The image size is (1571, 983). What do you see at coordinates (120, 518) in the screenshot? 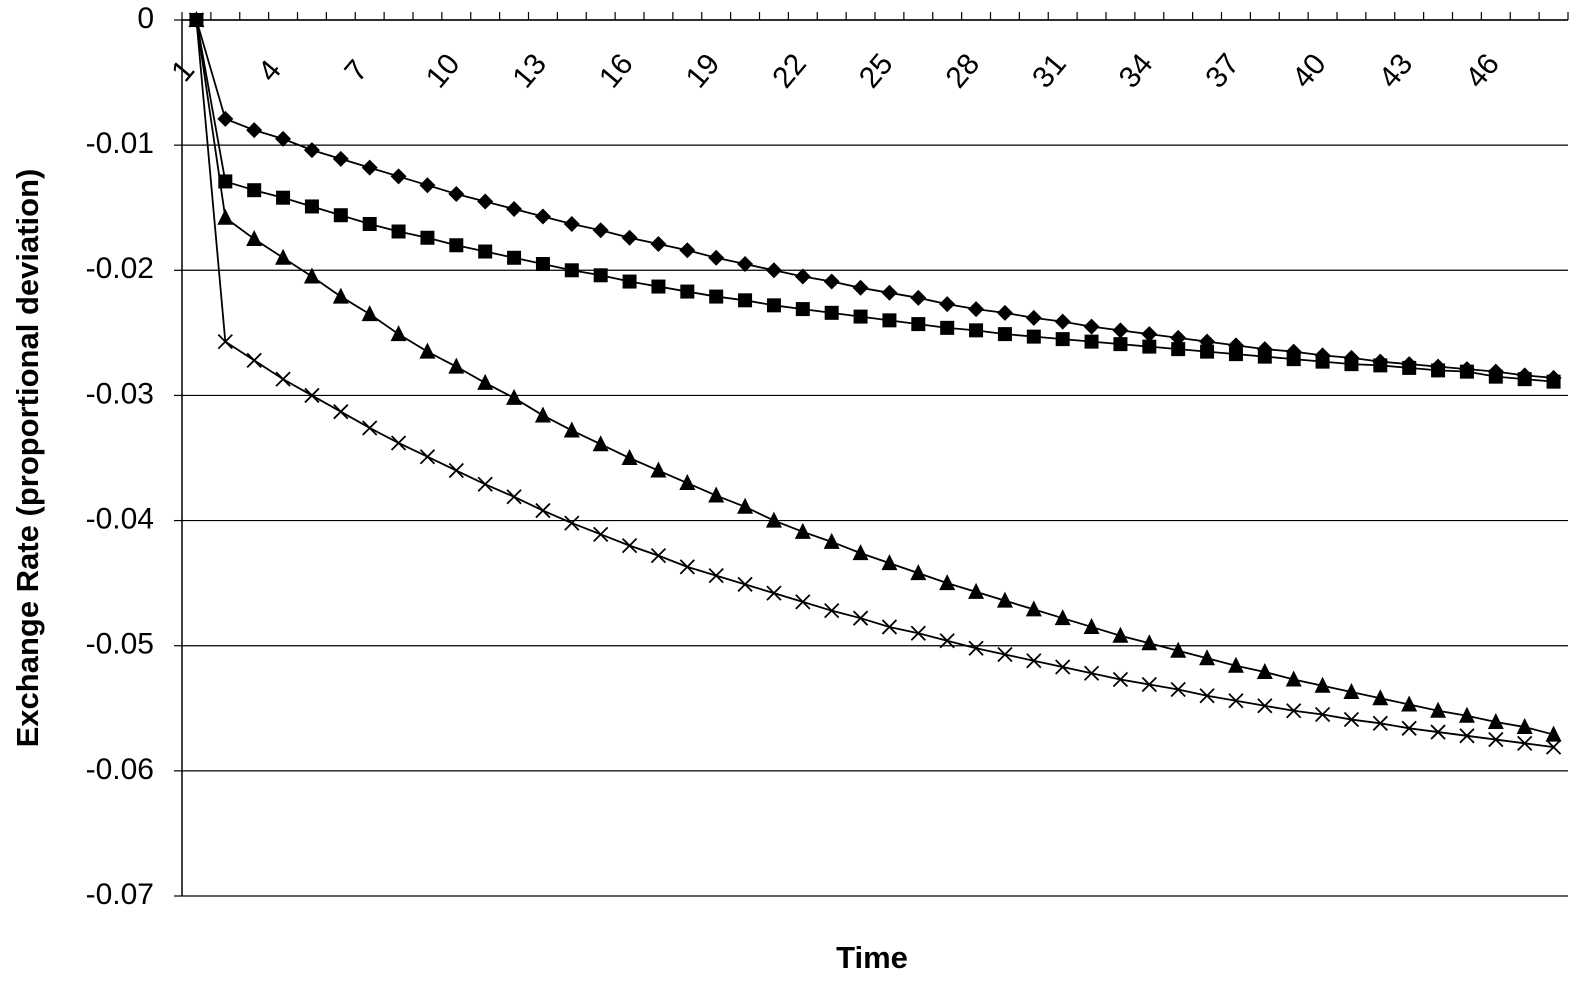
I see `y-tick-label: -0.04` at bounding box center [120, 518].